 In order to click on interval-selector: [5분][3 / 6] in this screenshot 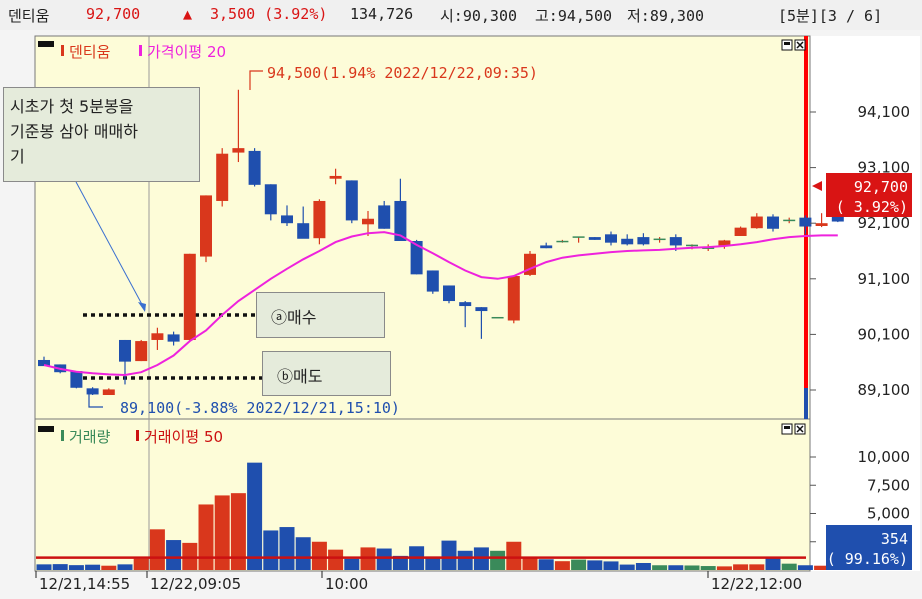, I will do `click(830, 16)`.